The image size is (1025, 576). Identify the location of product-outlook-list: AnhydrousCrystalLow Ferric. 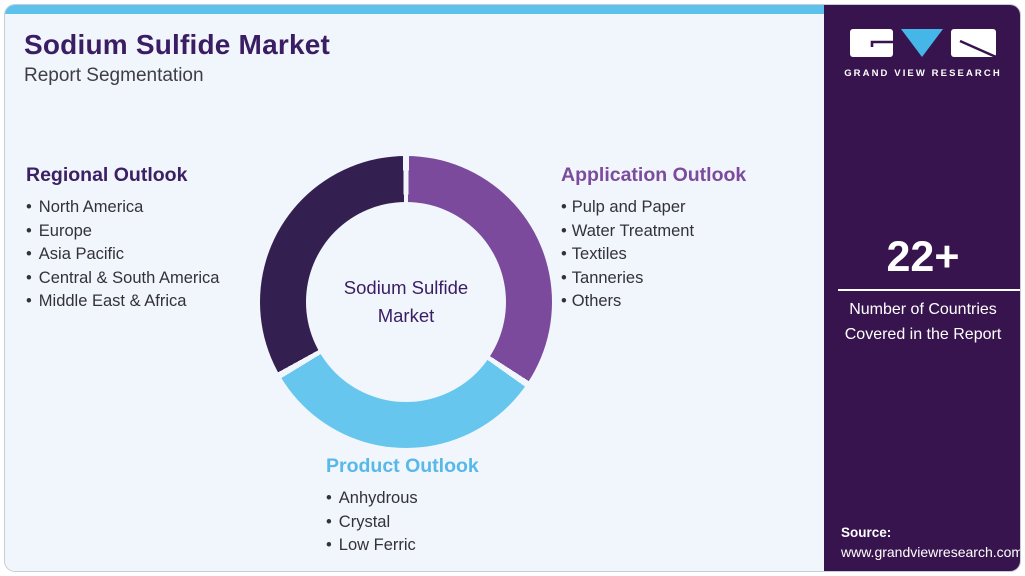
(402, 522).